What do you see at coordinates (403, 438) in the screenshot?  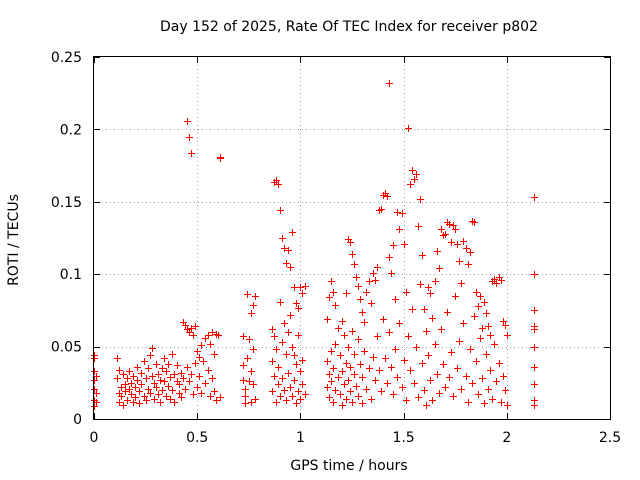 I see `x-tick-label: 1.5` at bounding box center [403, 438].